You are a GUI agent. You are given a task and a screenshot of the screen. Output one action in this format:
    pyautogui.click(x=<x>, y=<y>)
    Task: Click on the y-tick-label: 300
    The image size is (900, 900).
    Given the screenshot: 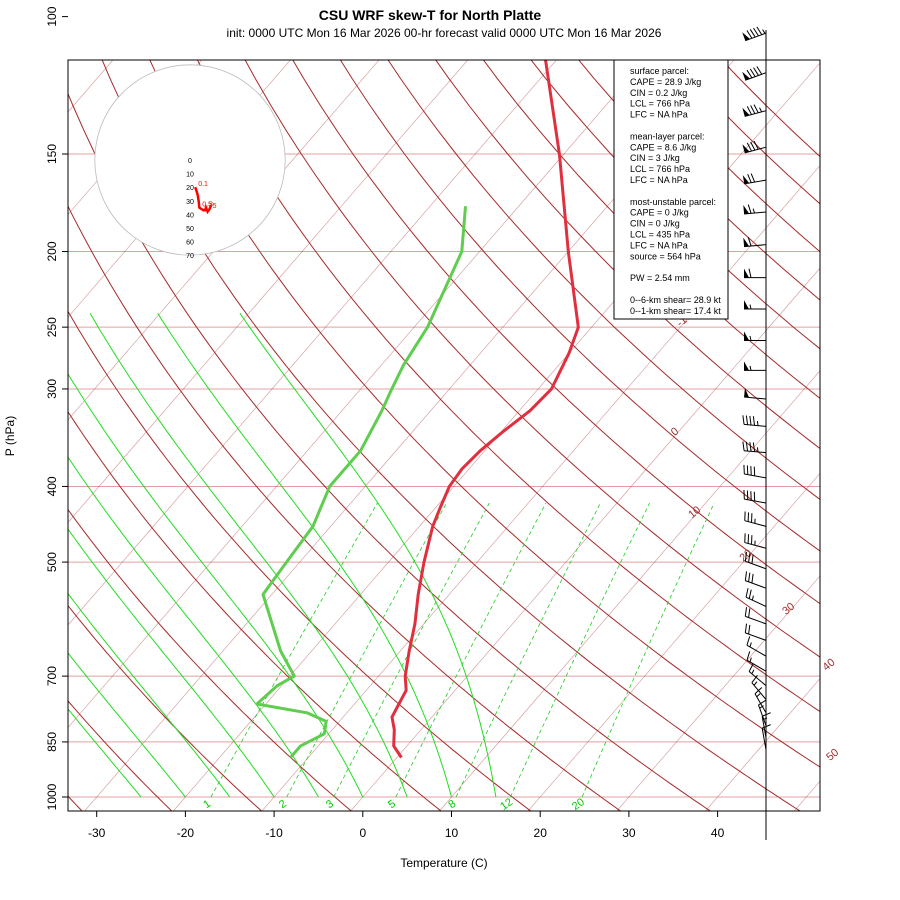 What is the action you would take?
    pyautogui.click(x=52, y=389)
    